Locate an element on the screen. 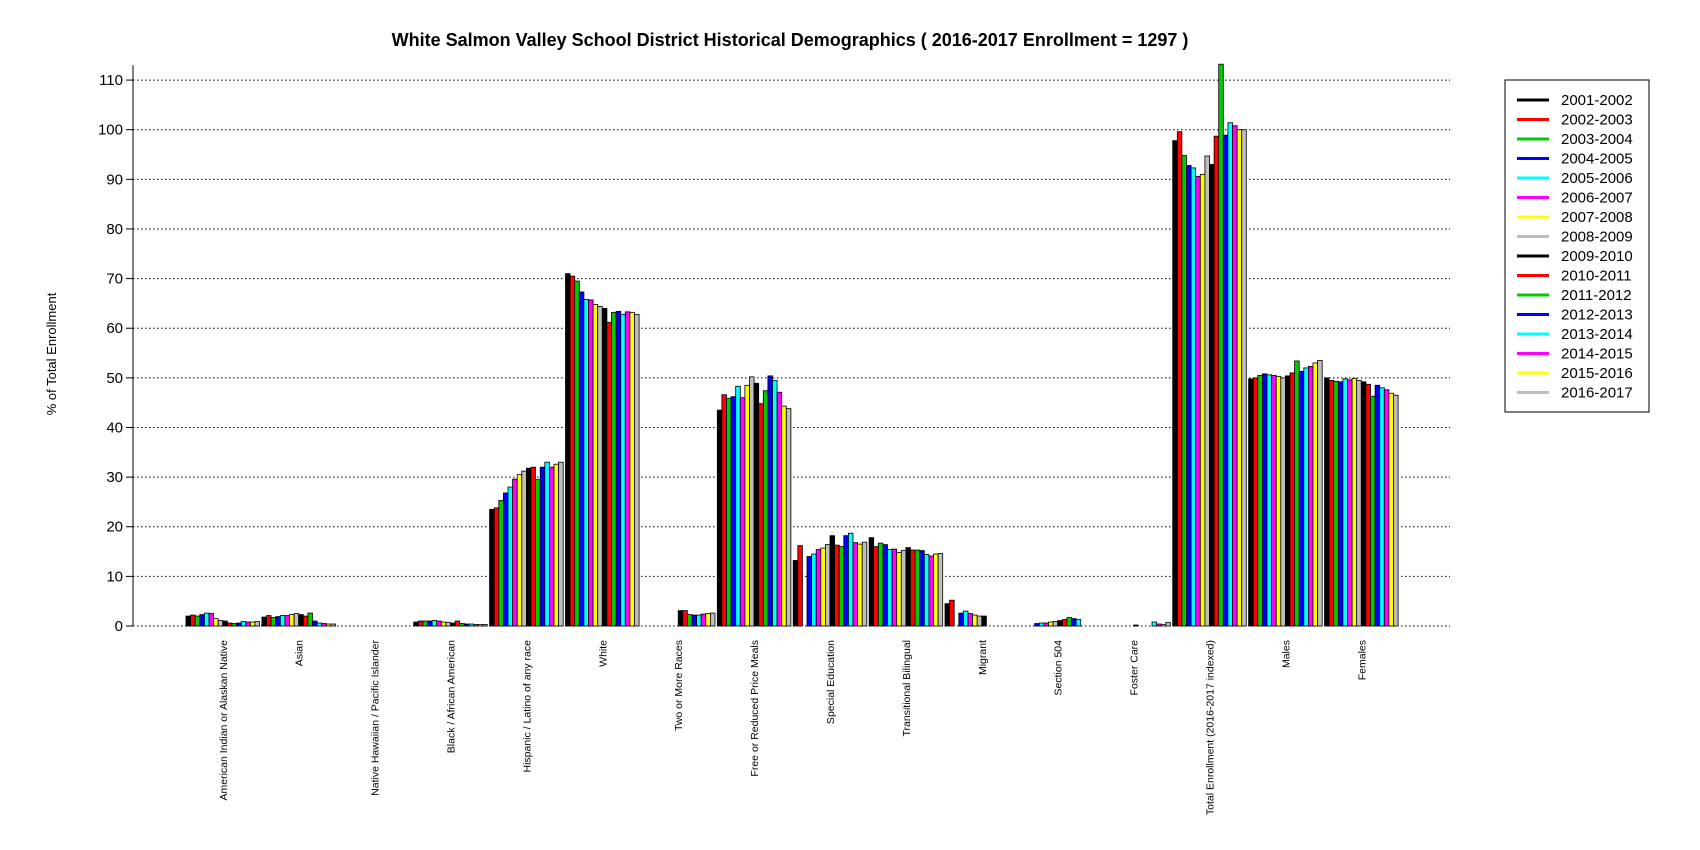 The height and width of the screenshot is (850, 1700). legend-label: 2014-2015 is located at coordinates (1597, 354).